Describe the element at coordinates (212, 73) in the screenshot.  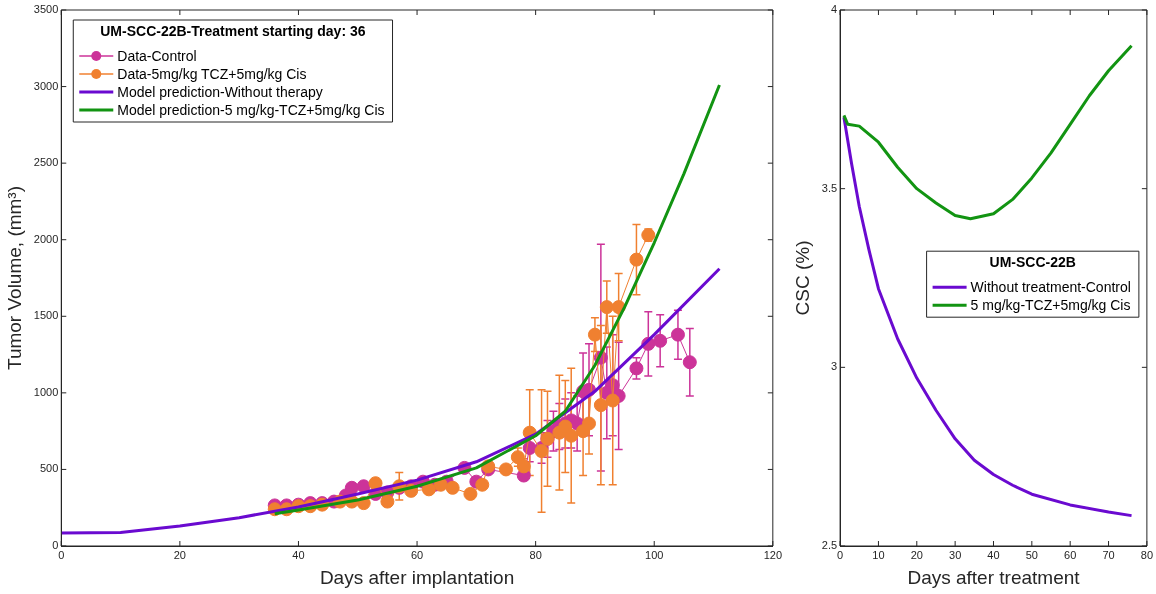
I see `legend-label: Data-5mg/kg TCZ+5mg/kg Cis` at that location.